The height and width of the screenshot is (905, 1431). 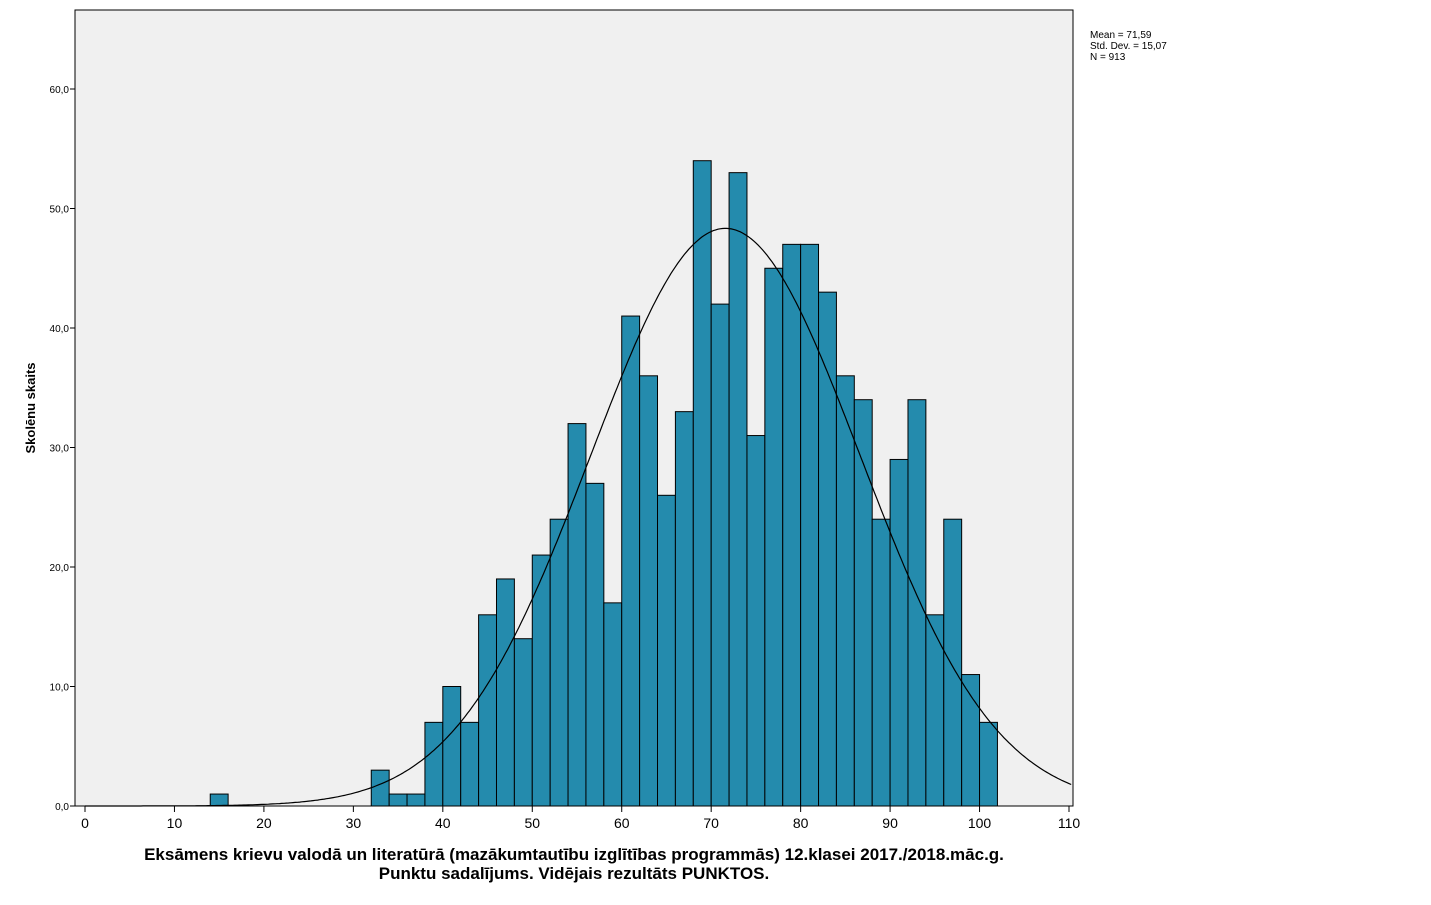 I want to click on x-tick-label: 90, so click(x=890, y=823).